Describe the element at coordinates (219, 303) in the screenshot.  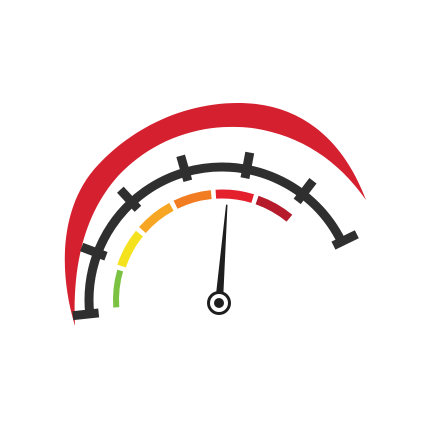
I see `needle-hub` at that location.